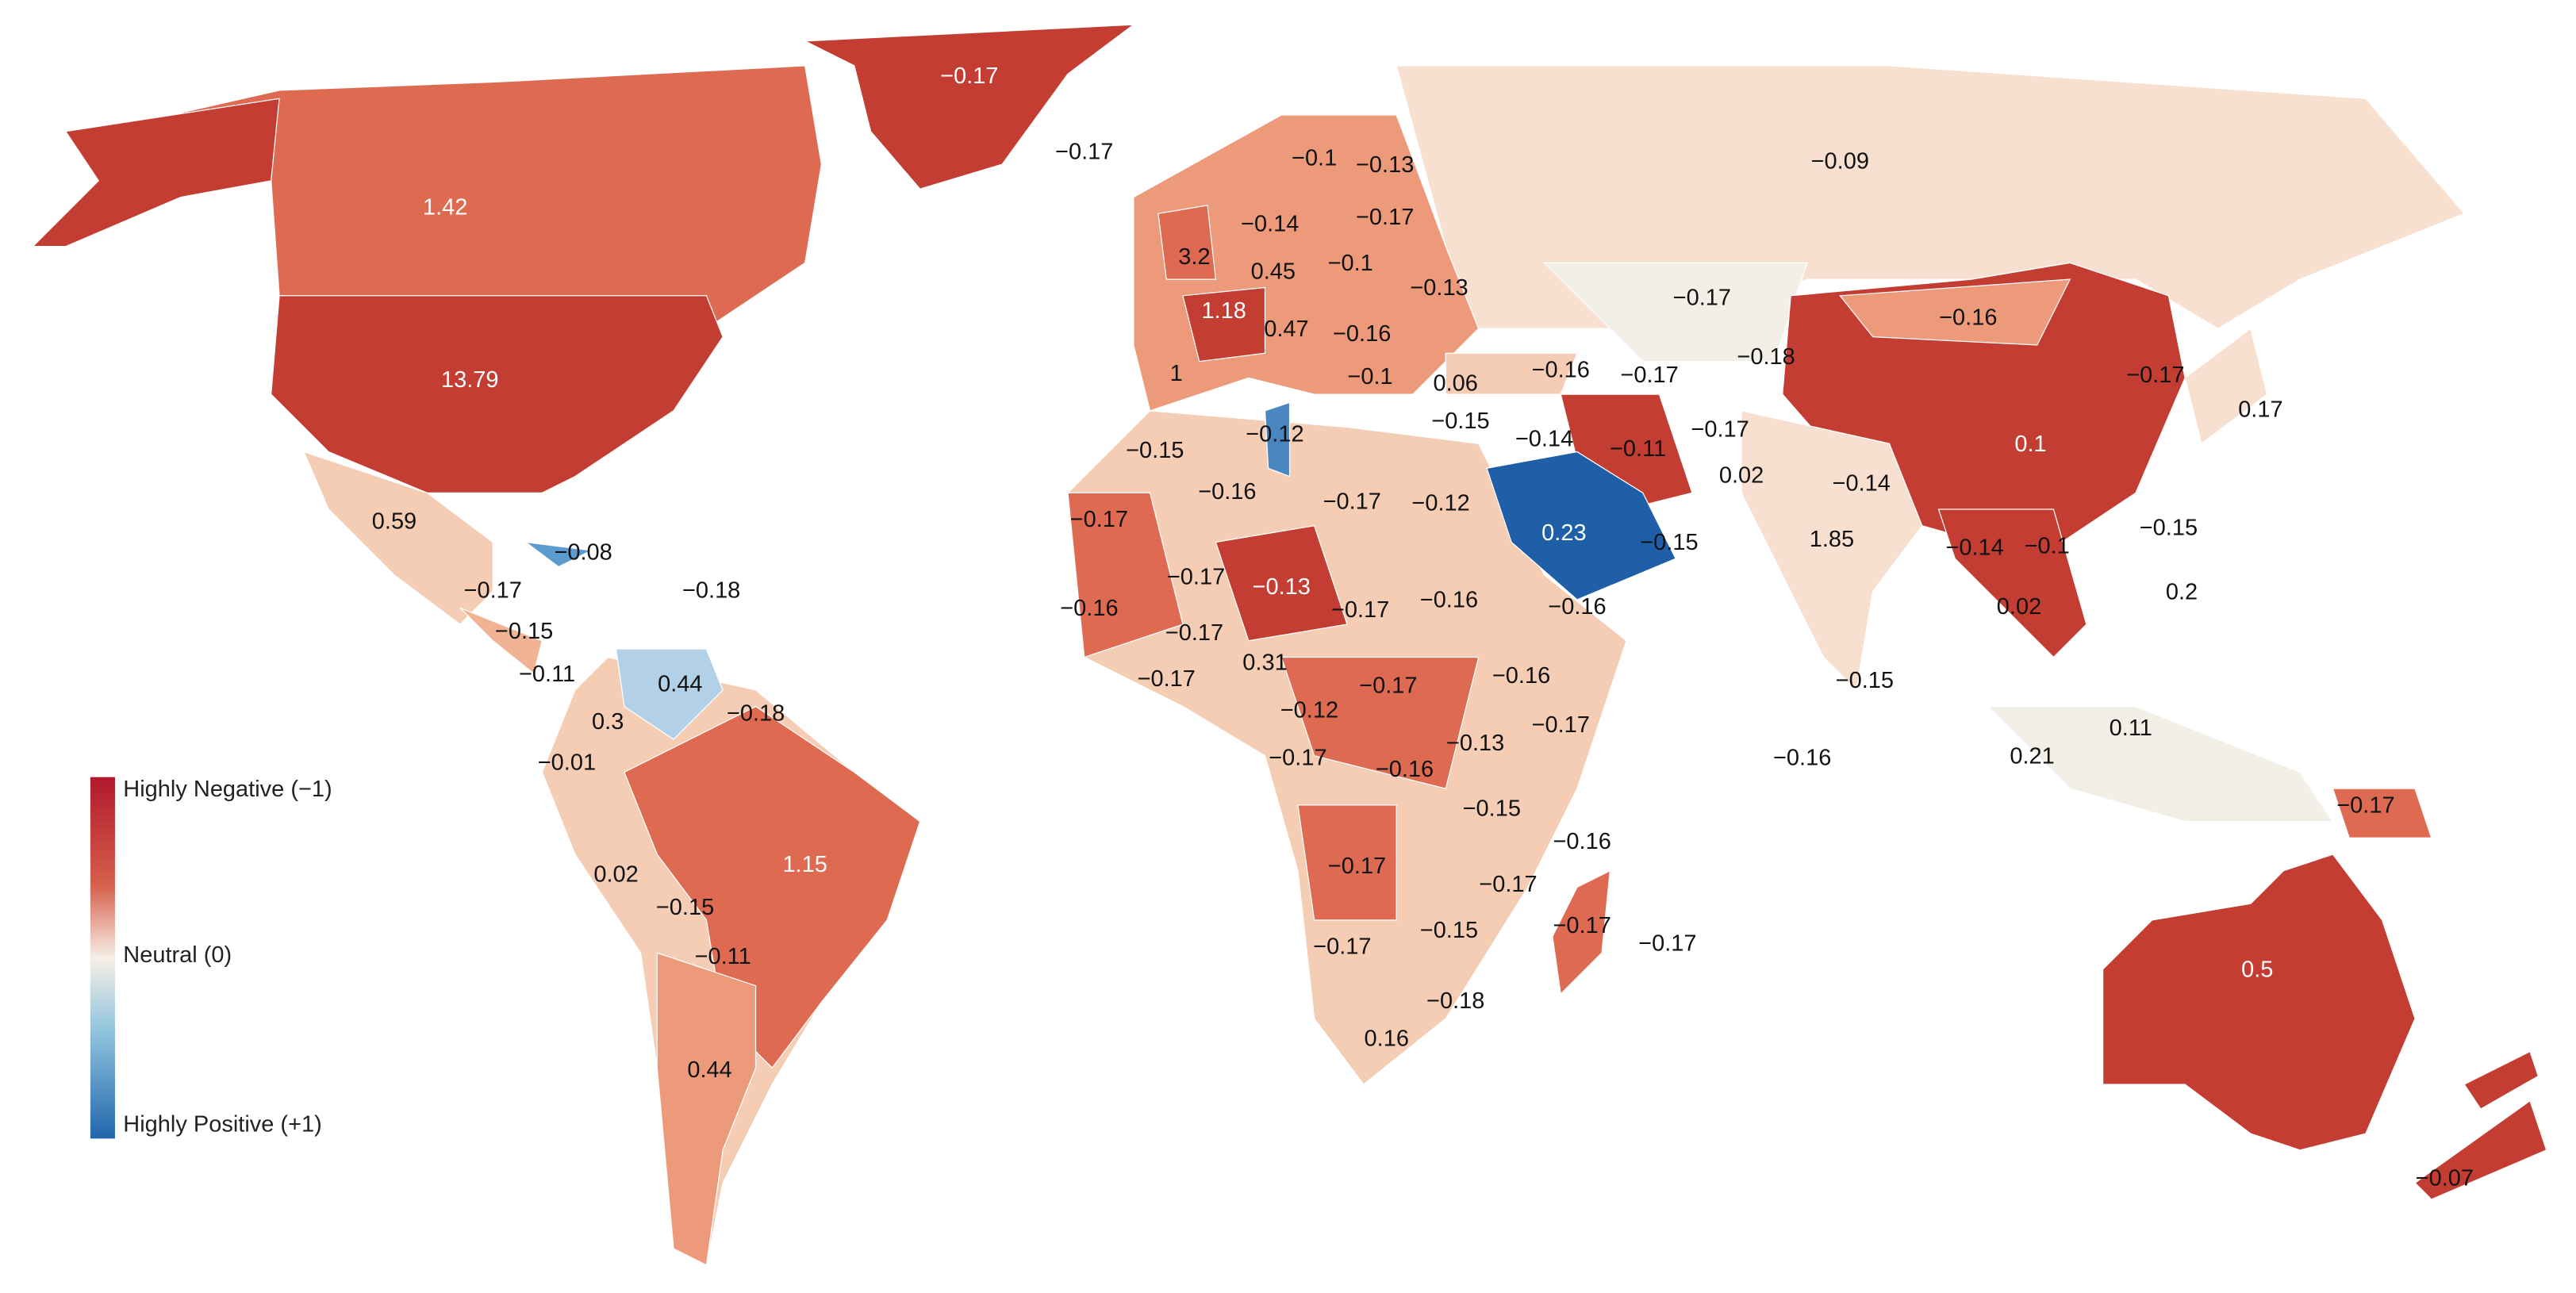 Image resolution: width=2576 pixels, height=1293 pixels. Describe the element at coordinates (1387, 1039) in the screenshot. I see `map-label: 0.16` at that location.